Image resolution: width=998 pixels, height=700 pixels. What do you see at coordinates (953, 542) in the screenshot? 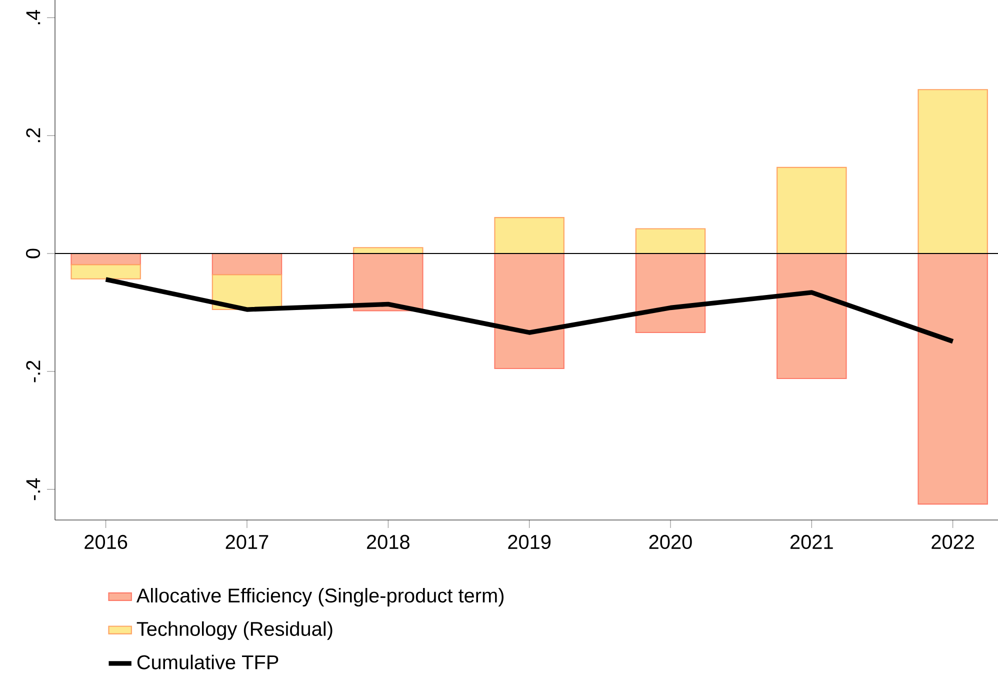
I see `x-tick-label: 2022` at bounding box center [953, 542].